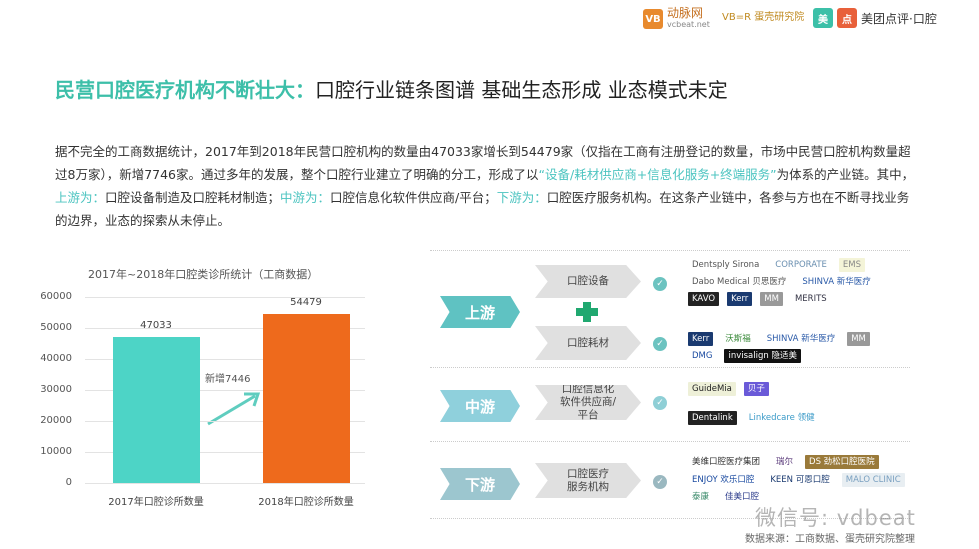 The image size is (979, 549). What do you see at coordinates (156, 502) in the screenshot?
I see `x-tick-label: 2017年口腔诊所数量` at bounding box center [156, 502].